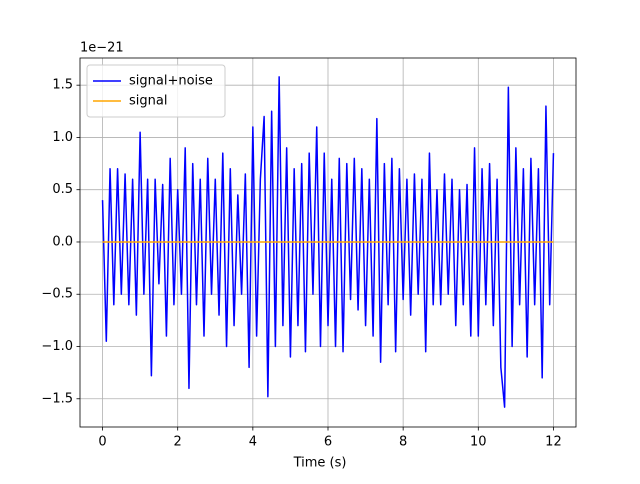 The width and height of the screenshot is (640, 484). What do you see at coordinates (62, 137) in the screenshot?
I see `y-tick-label: 1.0` at bounding box center [62, 137].